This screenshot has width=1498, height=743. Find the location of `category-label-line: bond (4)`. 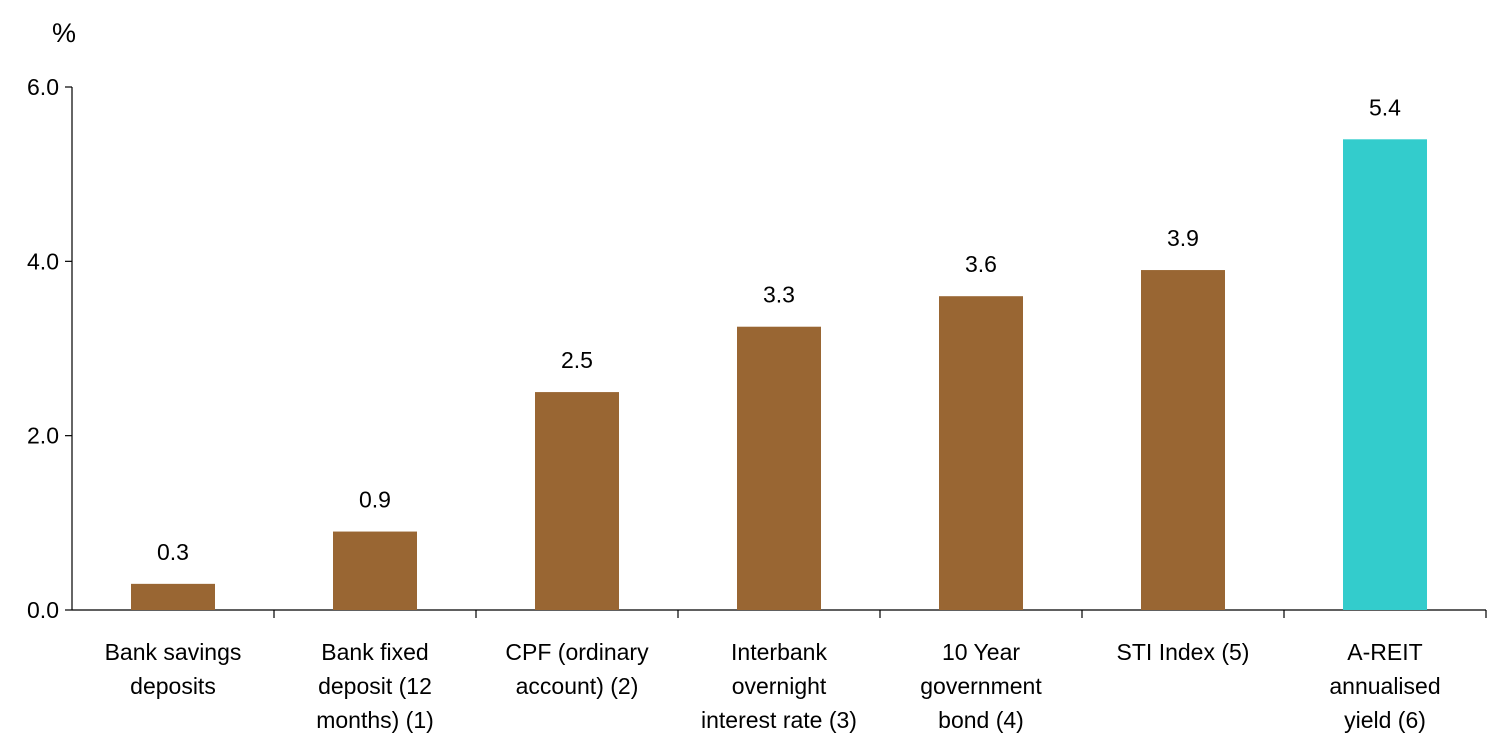

category-label-line: bond (4) is located at coordinates (981, 720).